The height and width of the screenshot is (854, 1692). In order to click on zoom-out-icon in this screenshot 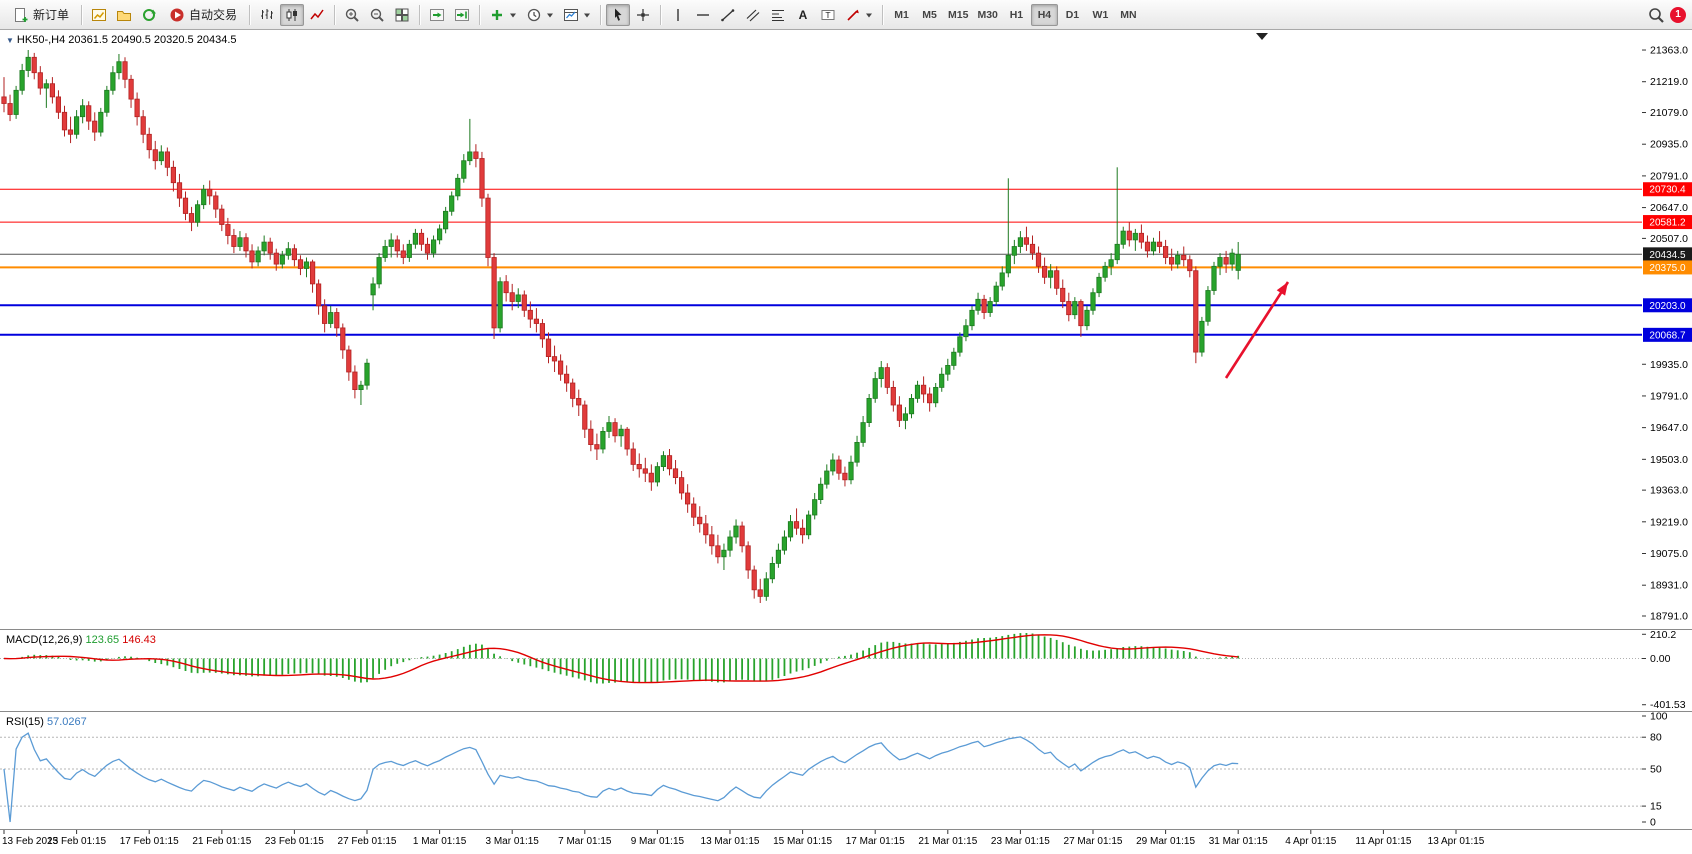, I will do `click(377, 15)`.